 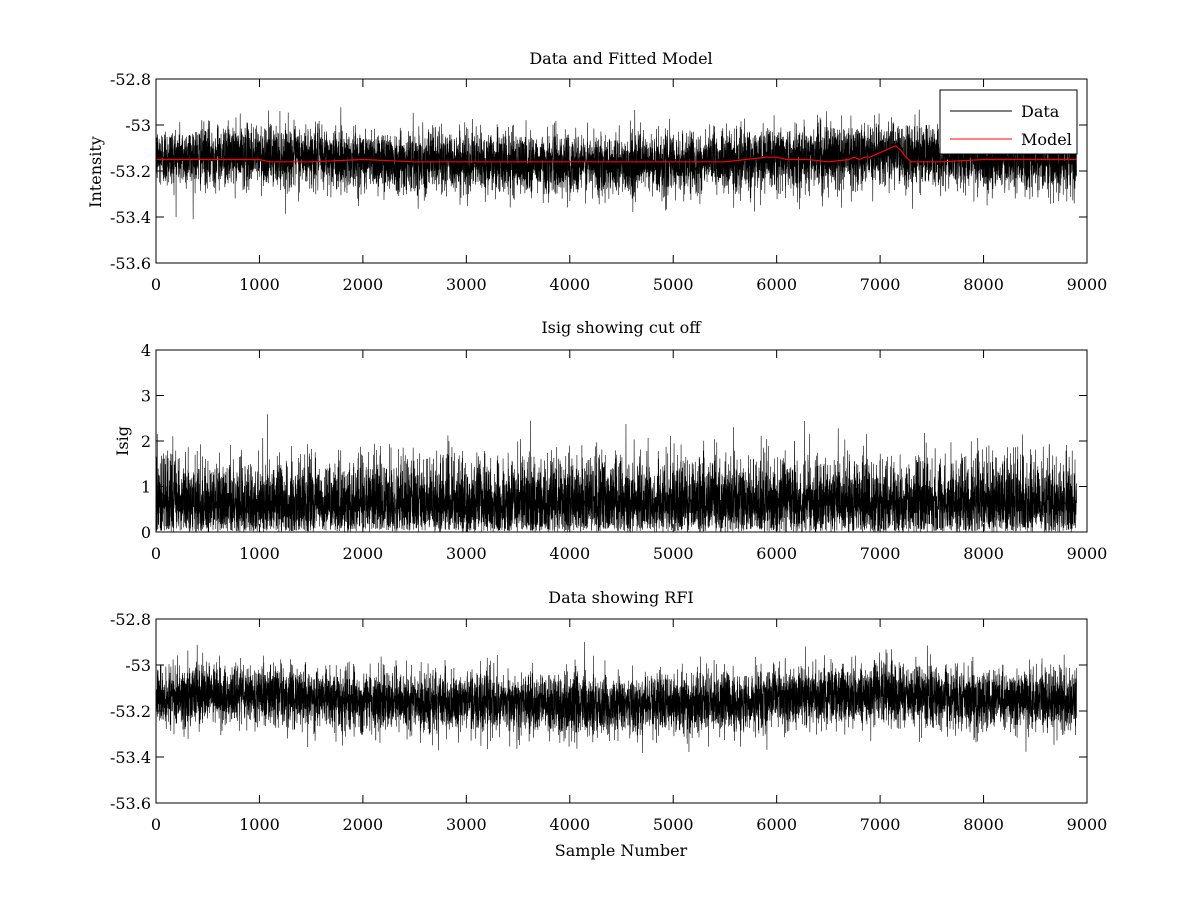 What do you see at coordinates (146, 441) in the screenshot?
I see `y-tick-label: 2` at bounding box center [146, 441].